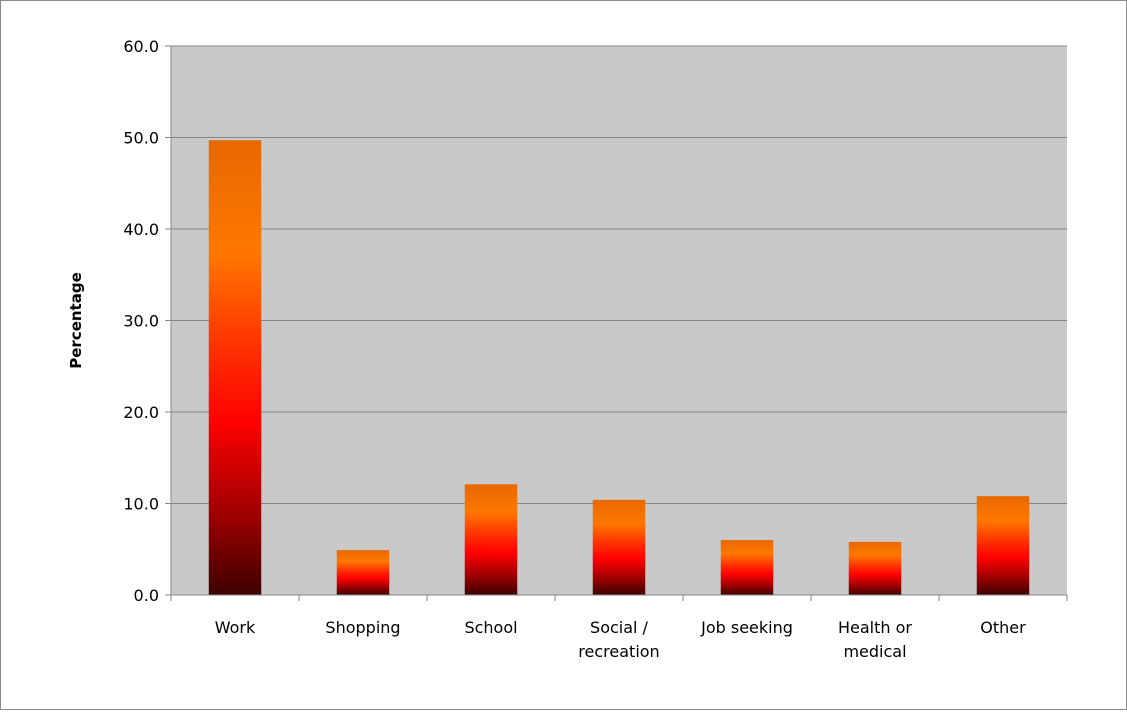 The image size is (1127, 714). Describe the element at coordinates (76, 320) in the screenshot. I see `y-axis-label: Percentage` at that location.